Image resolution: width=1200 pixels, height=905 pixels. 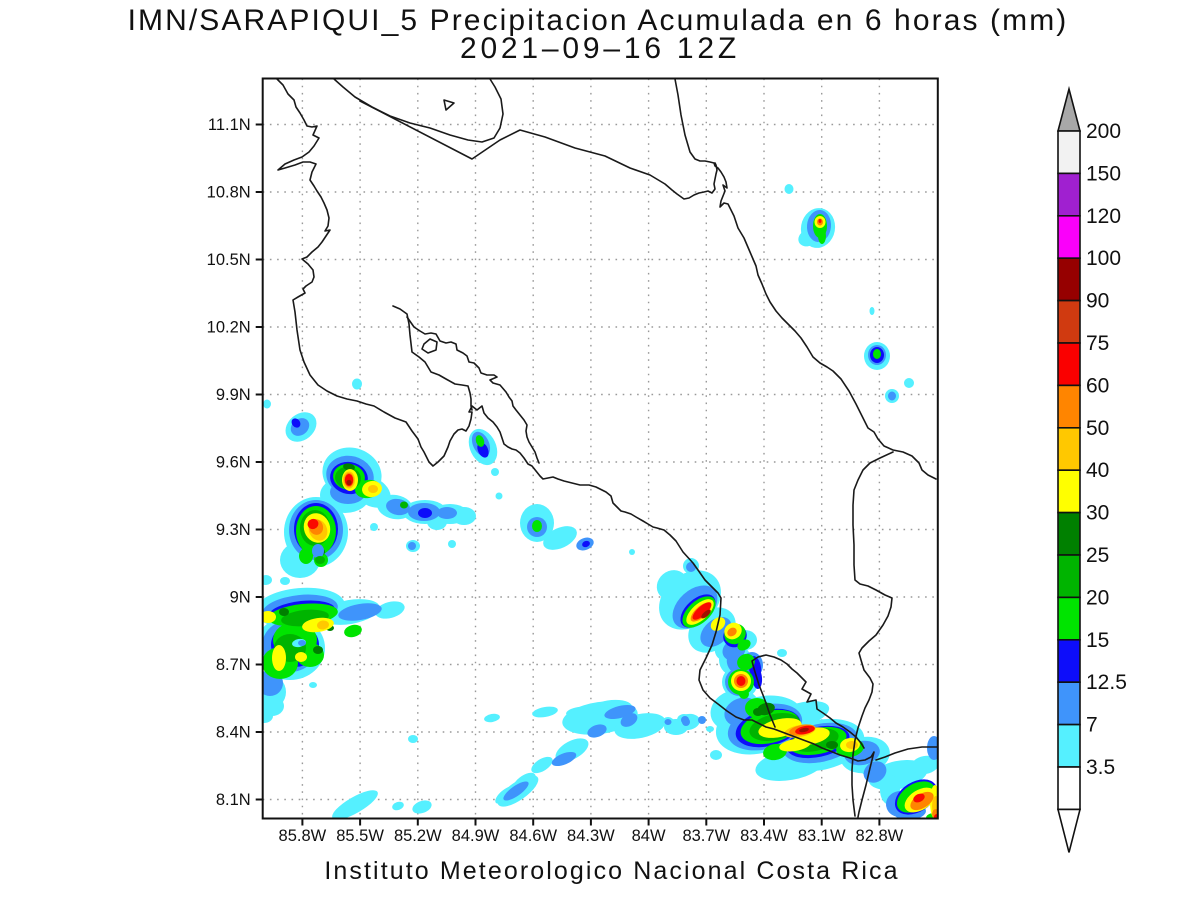 I want to click on svg-text: 84W, so click(x=649, y=836).